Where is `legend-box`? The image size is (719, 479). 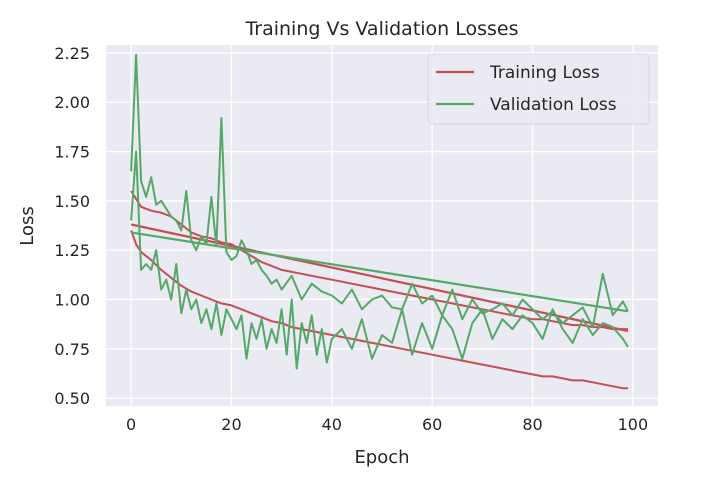
legend-box is located at coordinates (538, 89).